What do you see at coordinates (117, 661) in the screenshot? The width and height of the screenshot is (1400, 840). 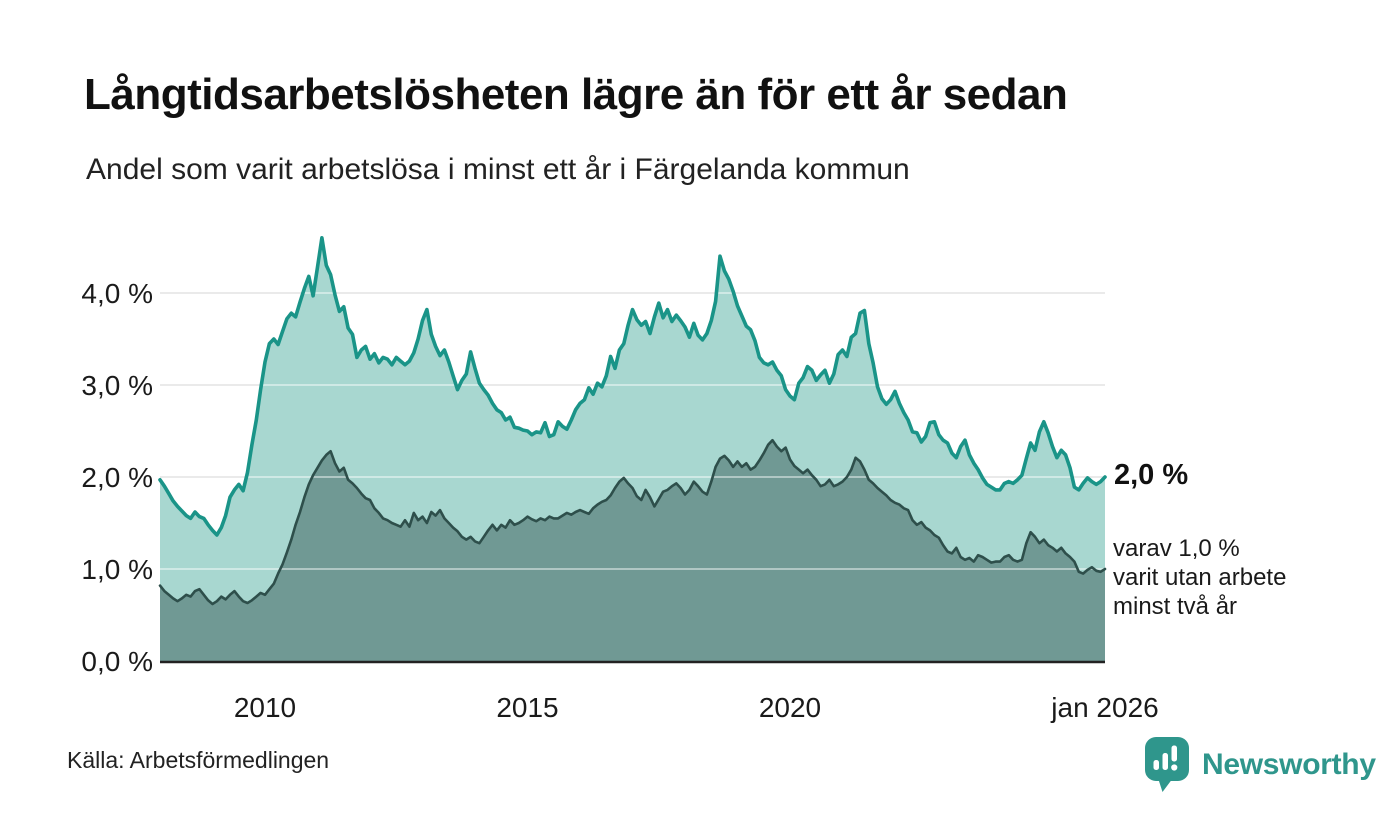 I see `y-axis-tick-label: 0,0 %` at bounding box center [117, 661].